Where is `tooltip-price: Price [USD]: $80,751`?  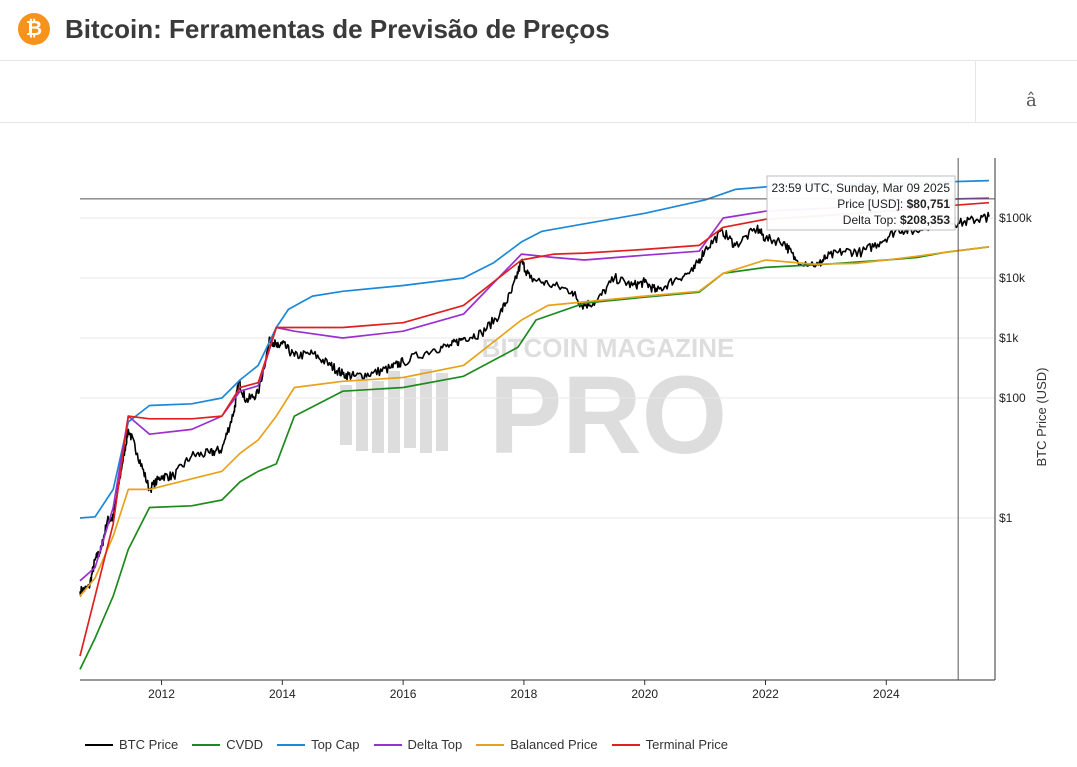 tooltip-price: Price [USD]: $80,751 is located at coordinates (893, 204).